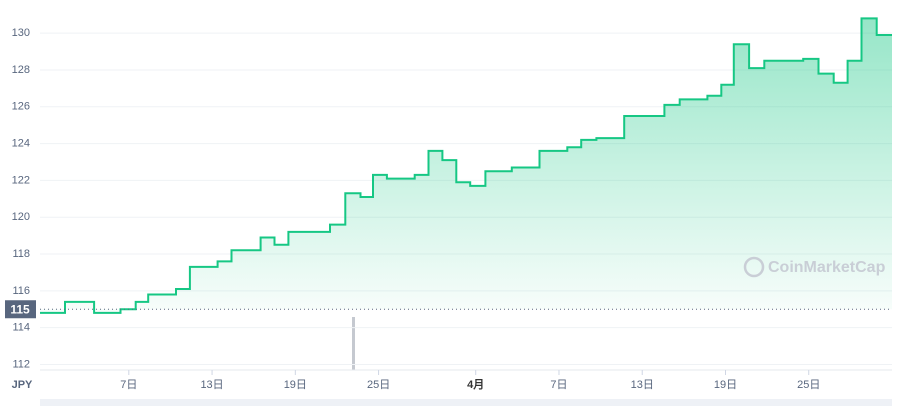 The image size is (905, 406). What do you see at coordinates (21, 217) in the screenshot?
I see `y-tick-label: 120` at bounding box center [21, 217].